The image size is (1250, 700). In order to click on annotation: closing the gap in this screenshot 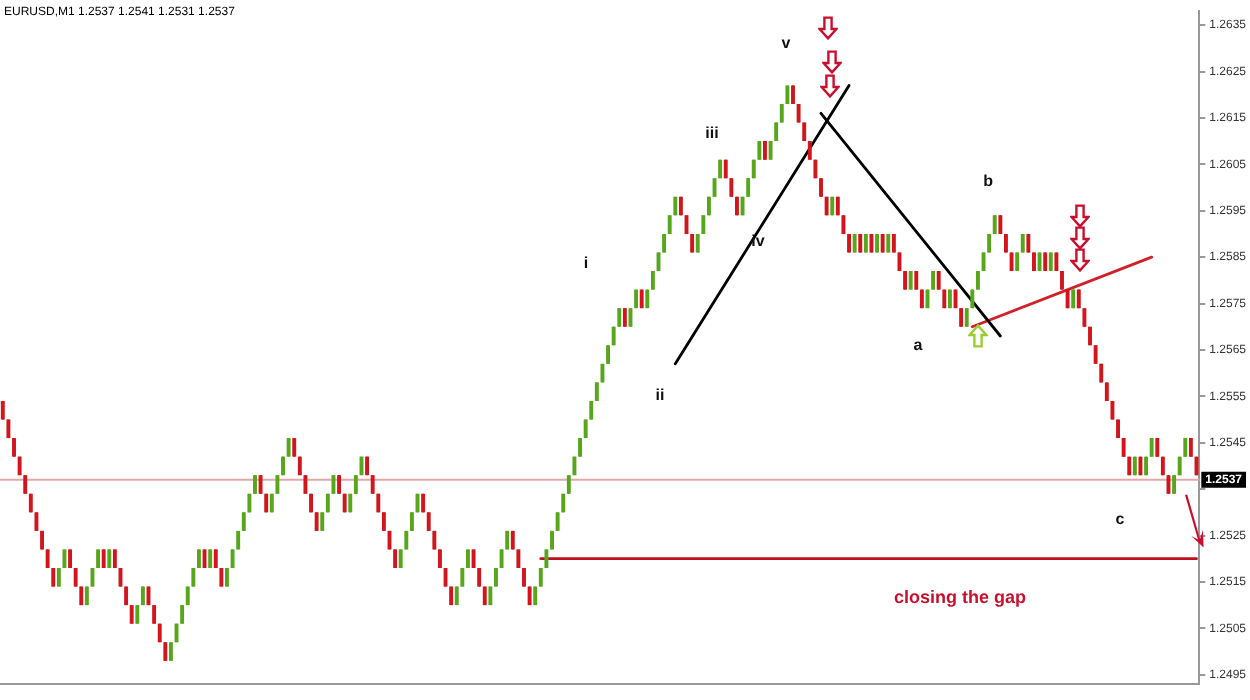, I will do `click(960, 596)`.